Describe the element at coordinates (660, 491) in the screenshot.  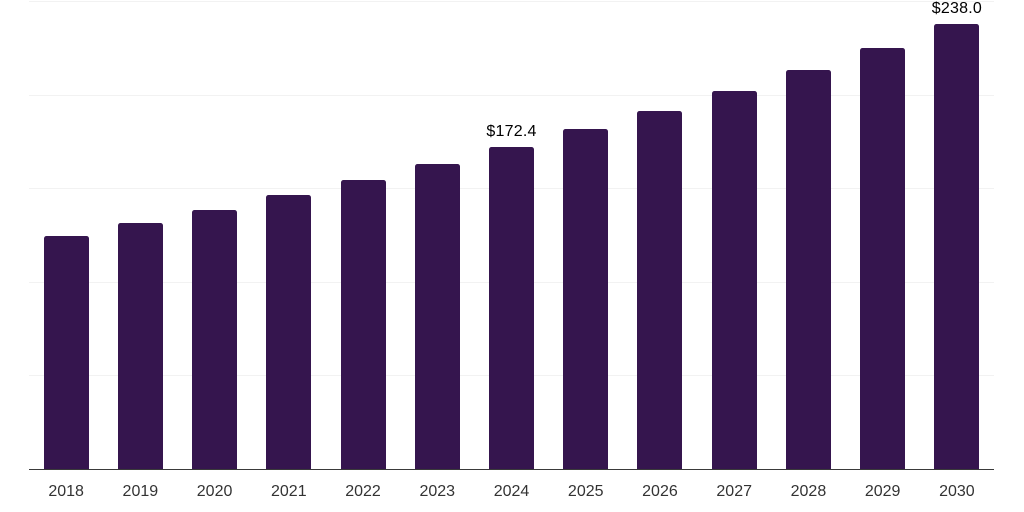
I see `x-tick-2026: 2026` at that location.